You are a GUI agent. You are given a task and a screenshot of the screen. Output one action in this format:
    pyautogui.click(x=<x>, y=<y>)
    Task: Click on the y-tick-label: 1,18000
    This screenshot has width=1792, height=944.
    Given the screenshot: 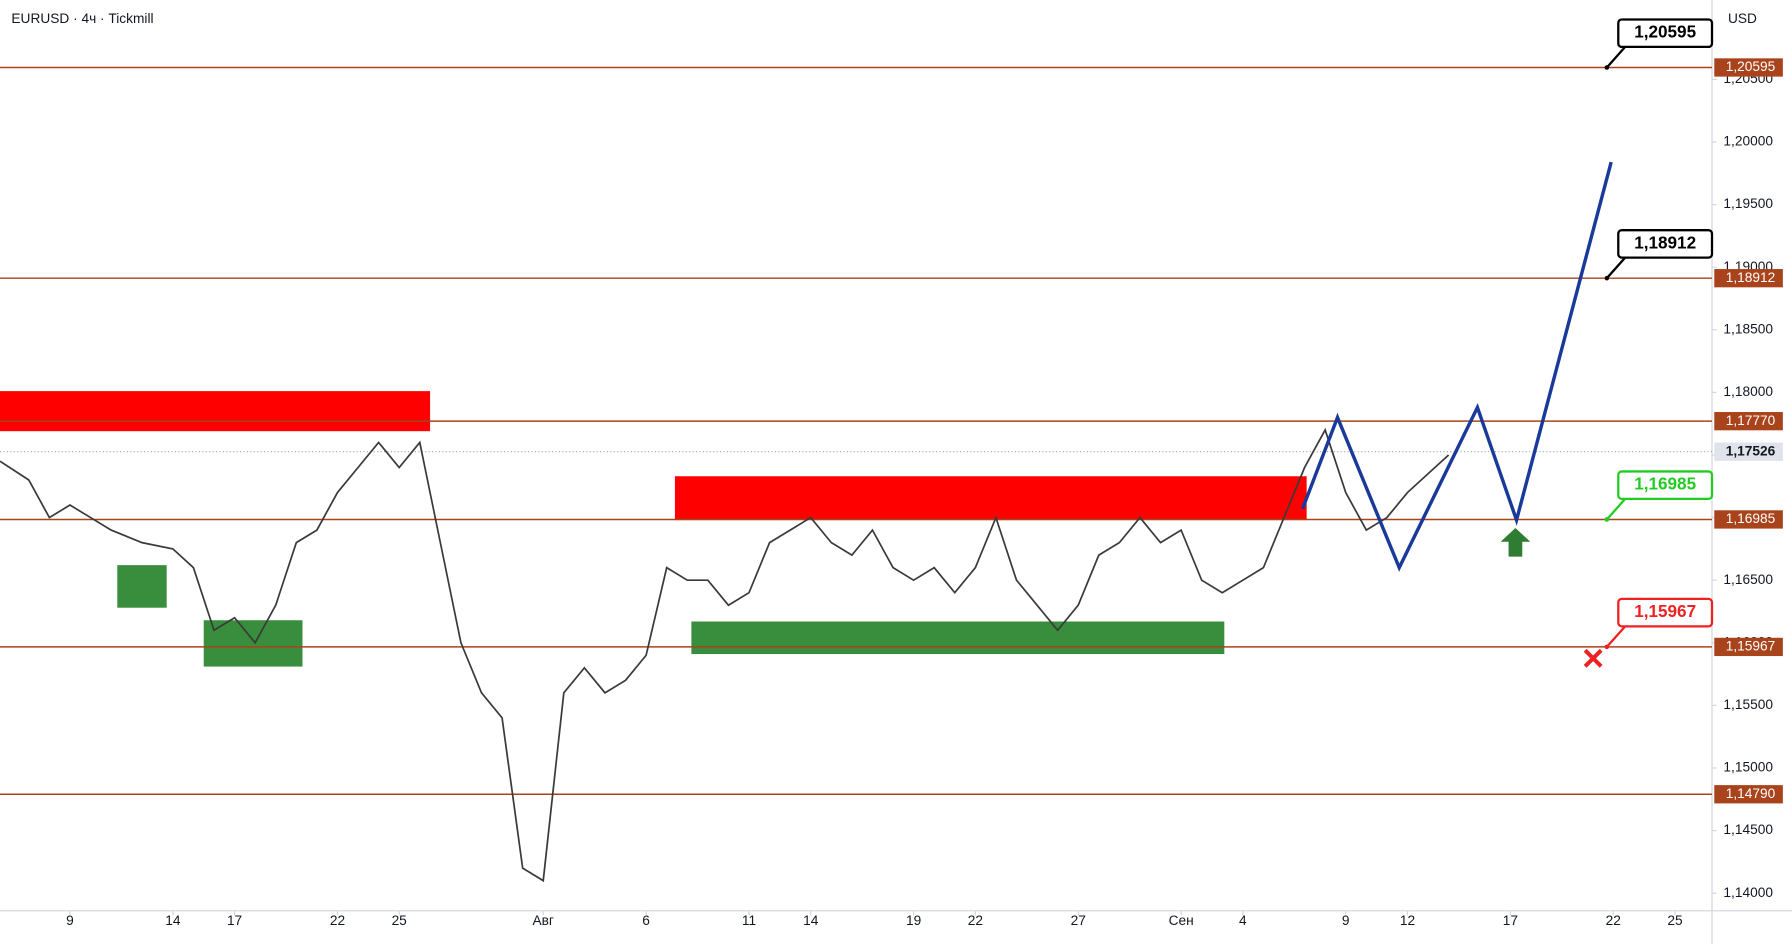 What is the action you would take?
    pyautogui.click(x=1748, y=391)
    